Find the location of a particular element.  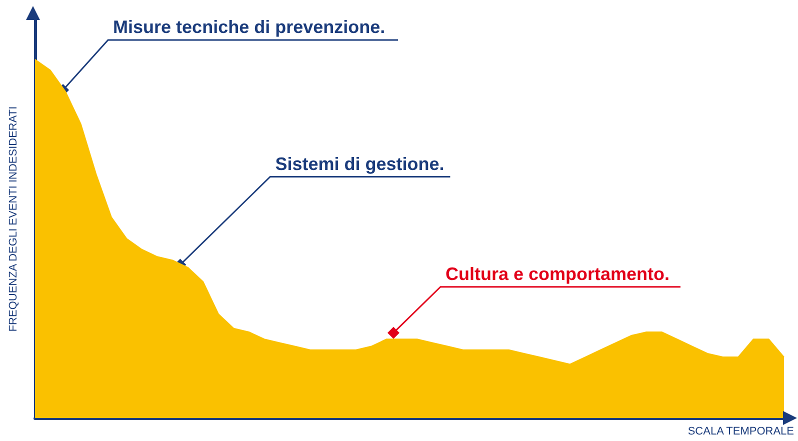

x-axis-title: SCALA TEMPORALE is located at coordinates (741, 432).